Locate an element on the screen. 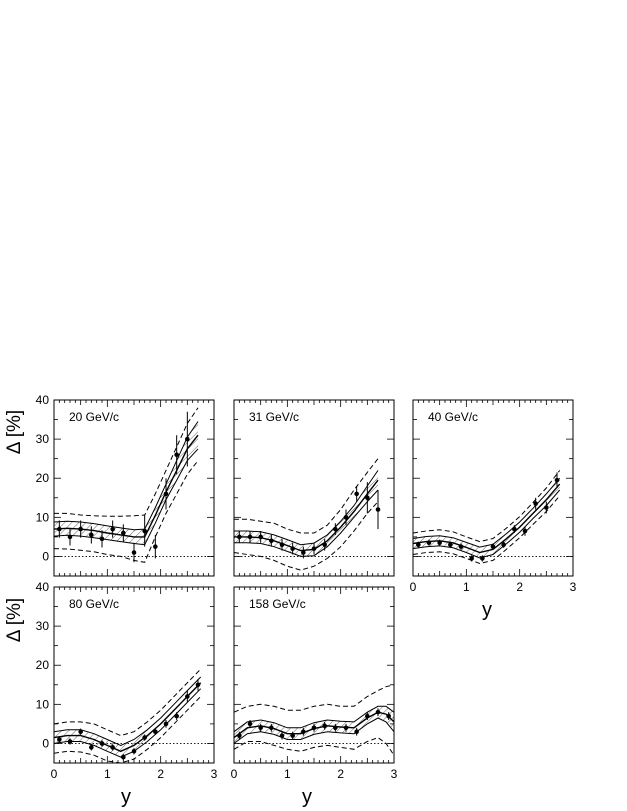 This screenshot has height=811, width=627. panel-31: 31 GeV/c is located at coordinates (314, 488).